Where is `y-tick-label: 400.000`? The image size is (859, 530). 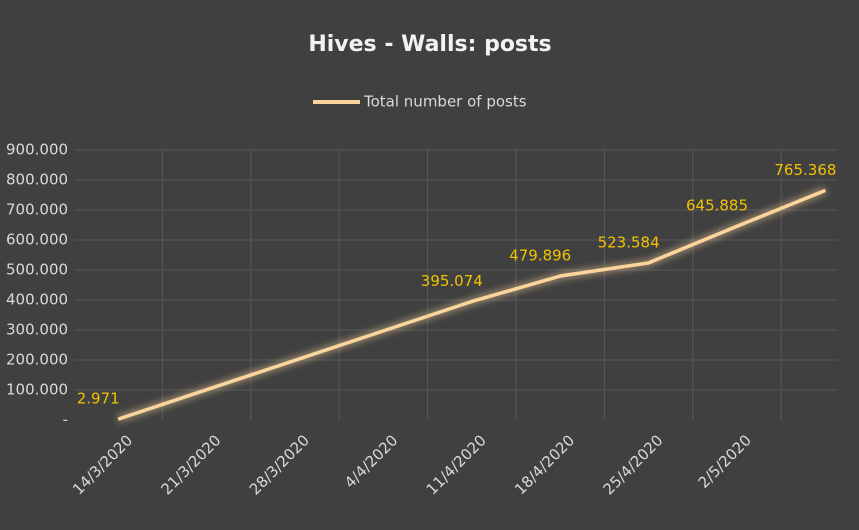
y-tick-label: 400.000 is located at coordinates (37, 300).